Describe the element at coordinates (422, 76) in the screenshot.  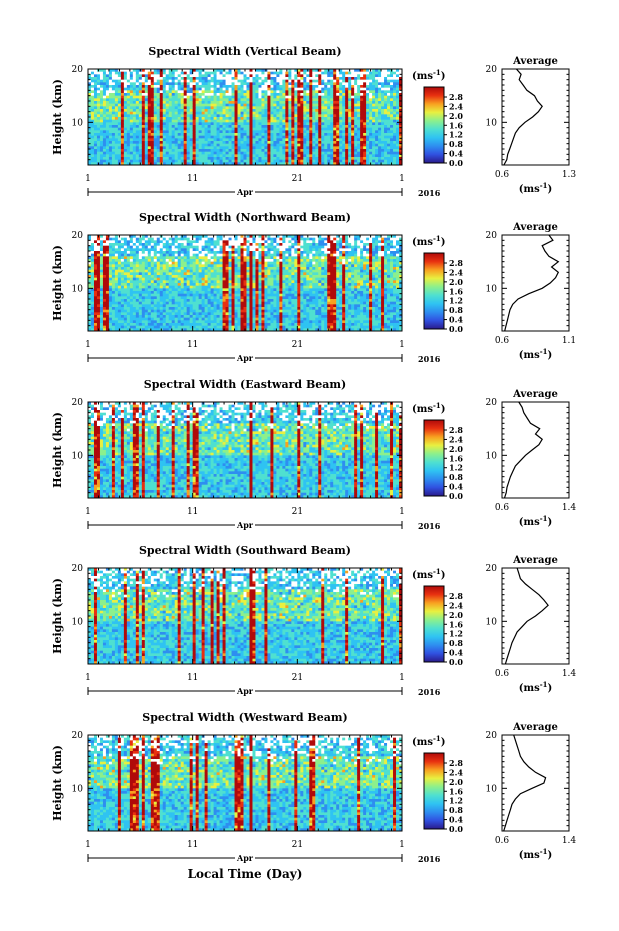
I see `colorbar-unit-base: (ms` at that location.